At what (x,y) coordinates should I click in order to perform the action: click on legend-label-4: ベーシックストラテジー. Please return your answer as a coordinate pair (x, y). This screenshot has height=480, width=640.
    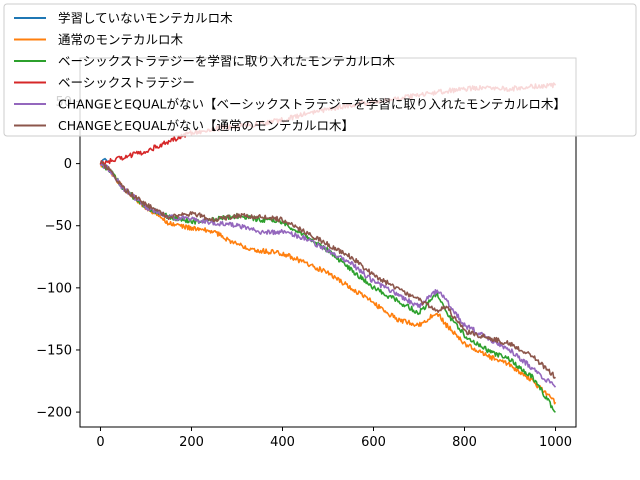
    Looking at the image, I should click on (126, 82).